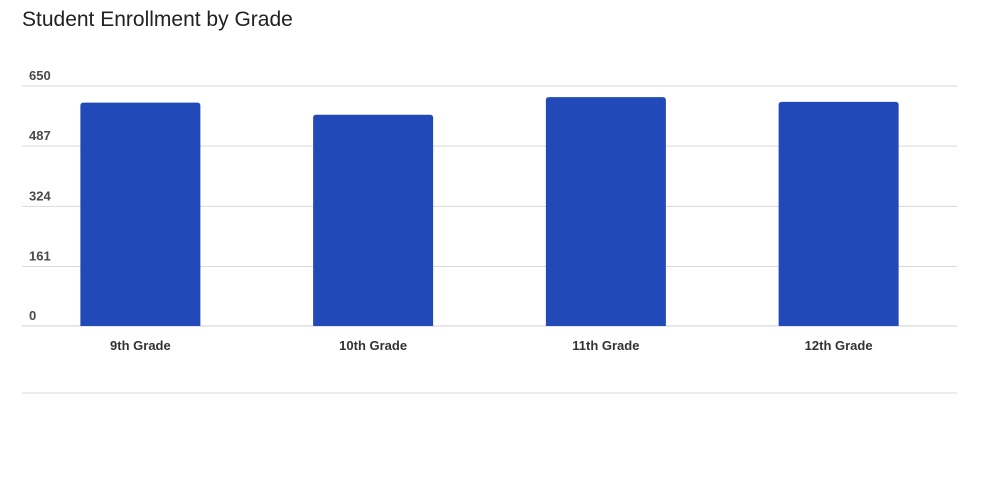  Describe the element at coordinates (839, 345) in the screenshot. I see `x-tick-label: 12th Grade` at that location.